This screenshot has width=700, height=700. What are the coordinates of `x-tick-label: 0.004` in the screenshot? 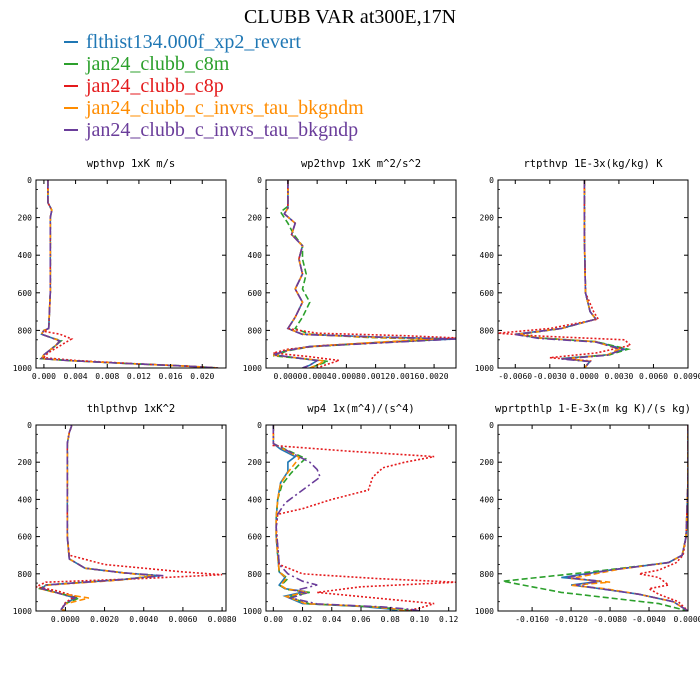 It's located at (76, 376).